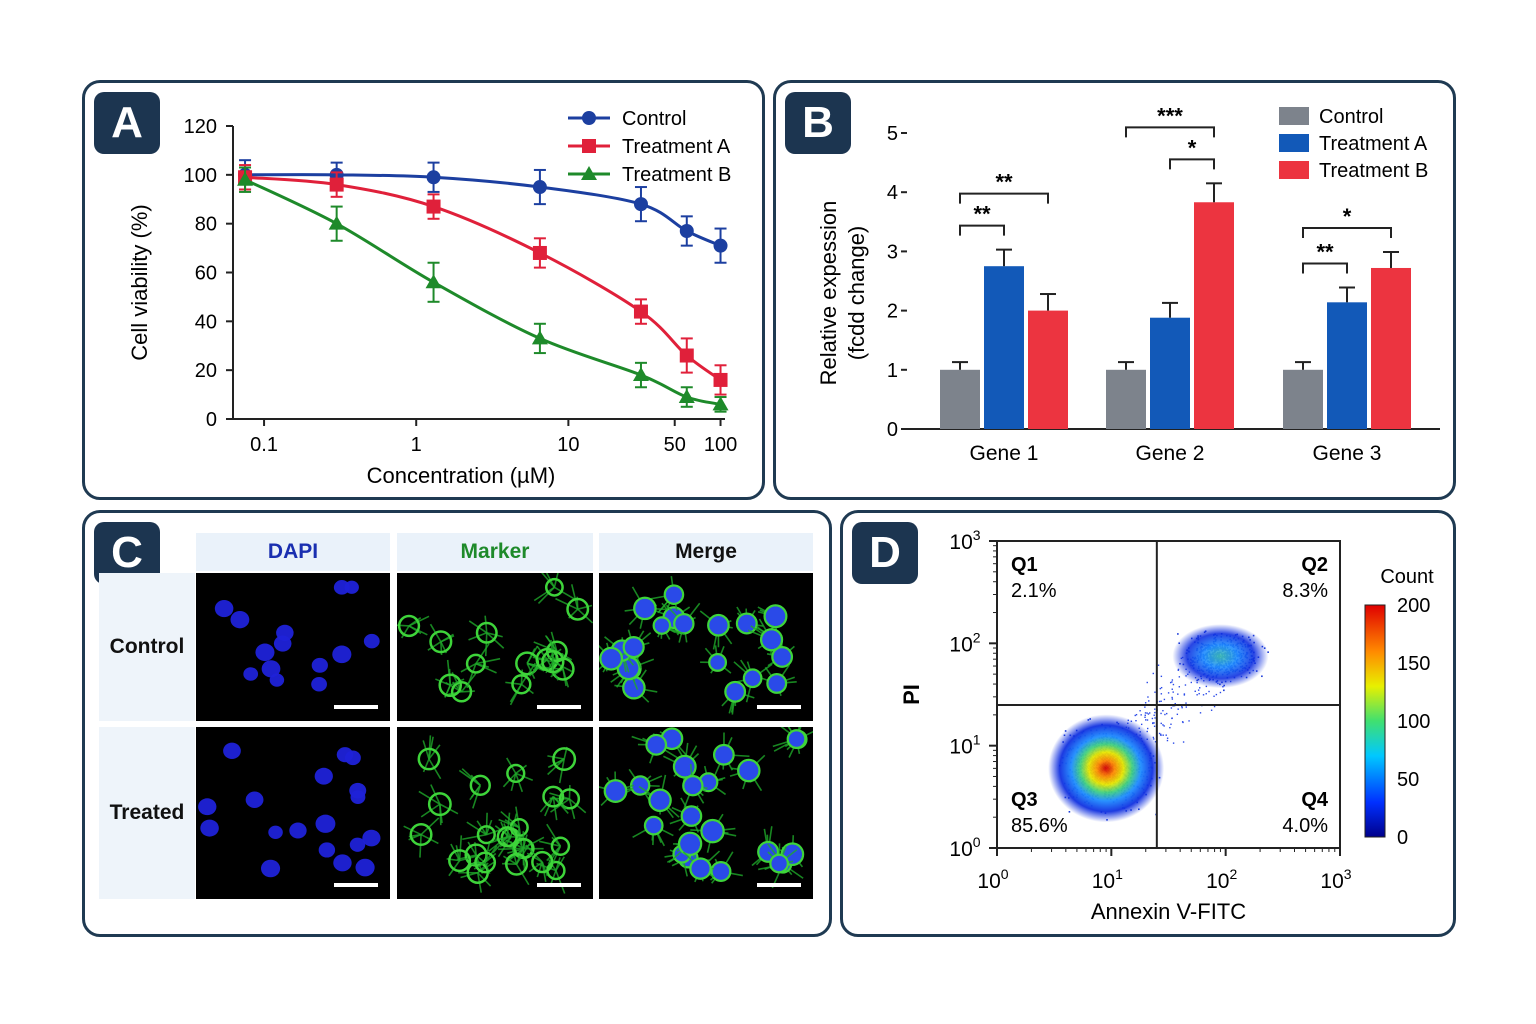 Image resolution: width=1536 pixels, height=1024 pixels. What do you see at coordinates (1221, 879) in the screenshot?
I see `x-tick-label: 10²` at bounding box center [1221, 879].